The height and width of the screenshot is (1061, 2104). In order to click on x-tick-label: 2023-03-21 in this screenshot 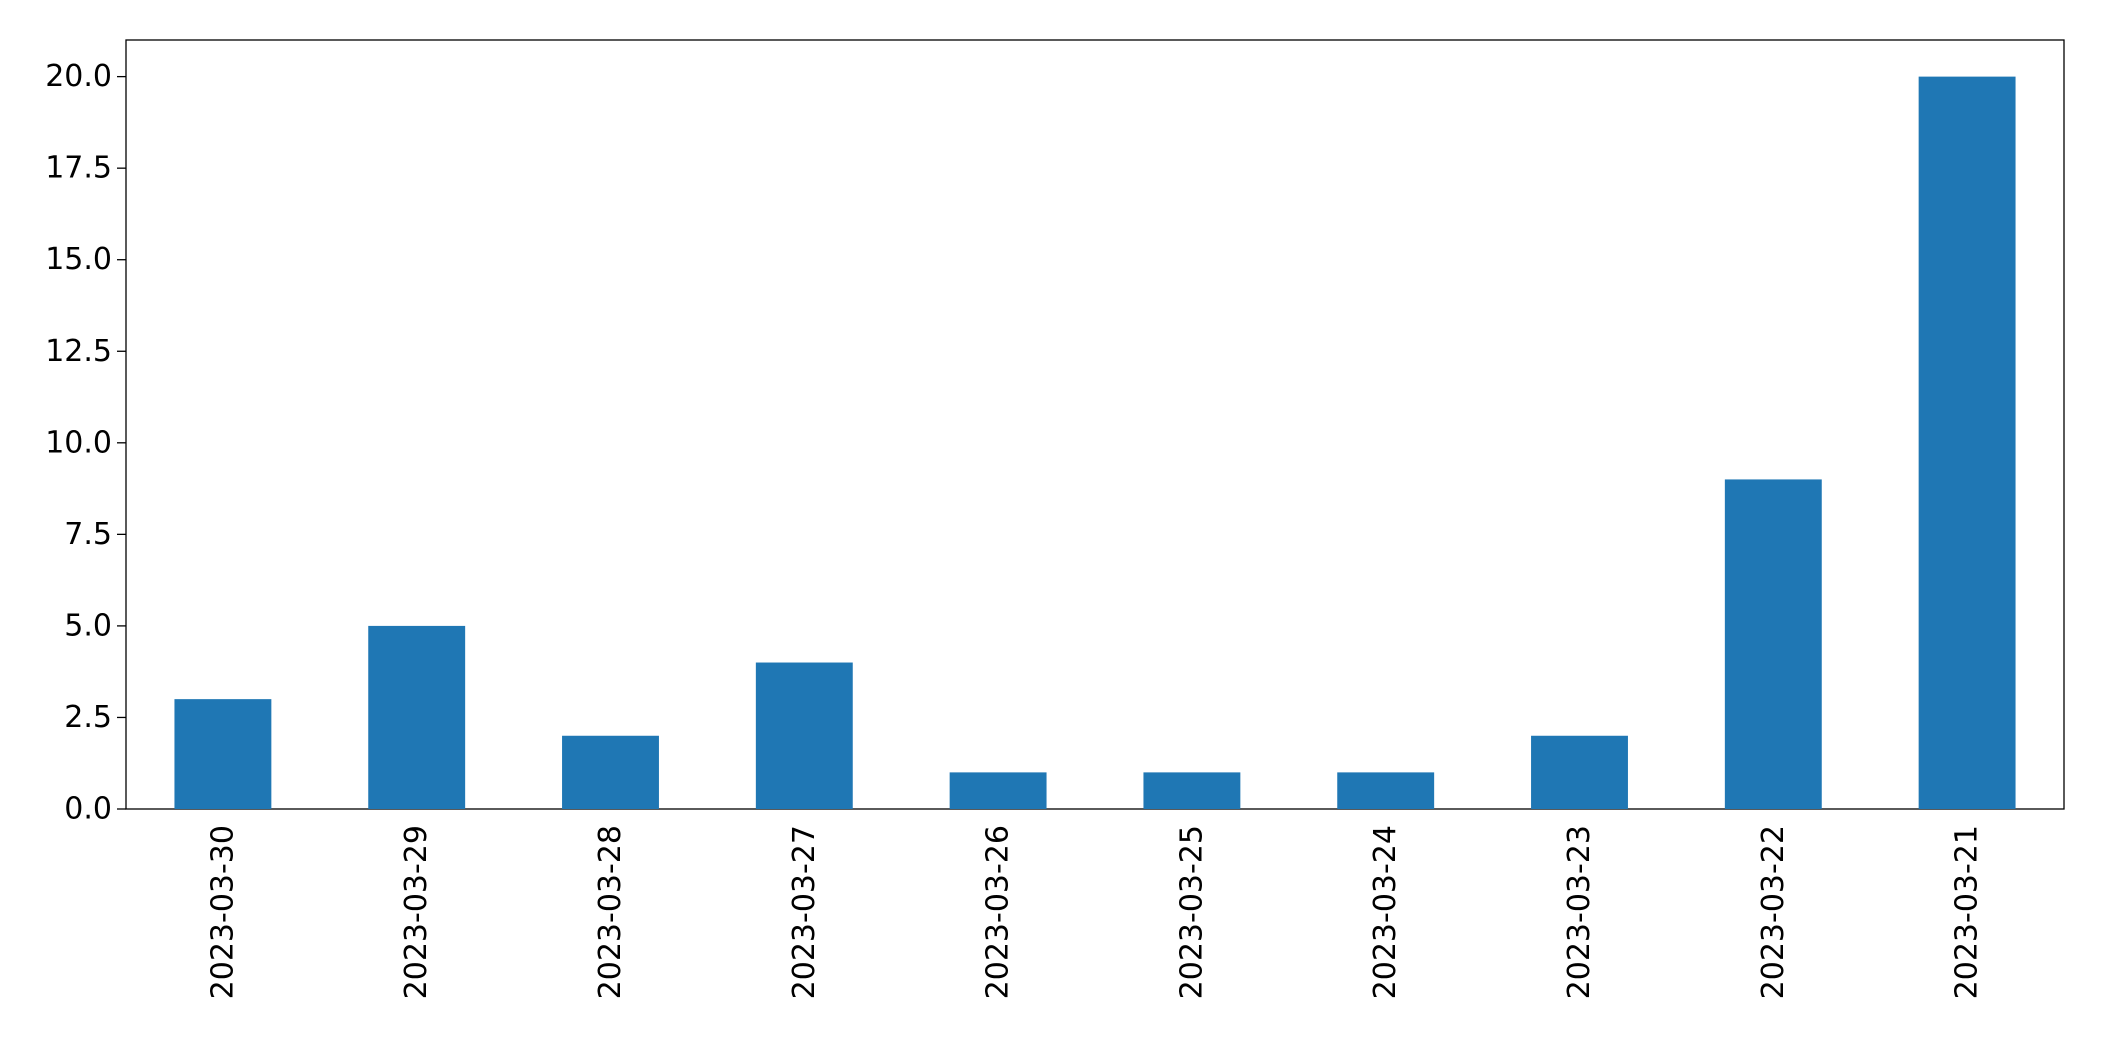, I will do `click(1967, 912)`.